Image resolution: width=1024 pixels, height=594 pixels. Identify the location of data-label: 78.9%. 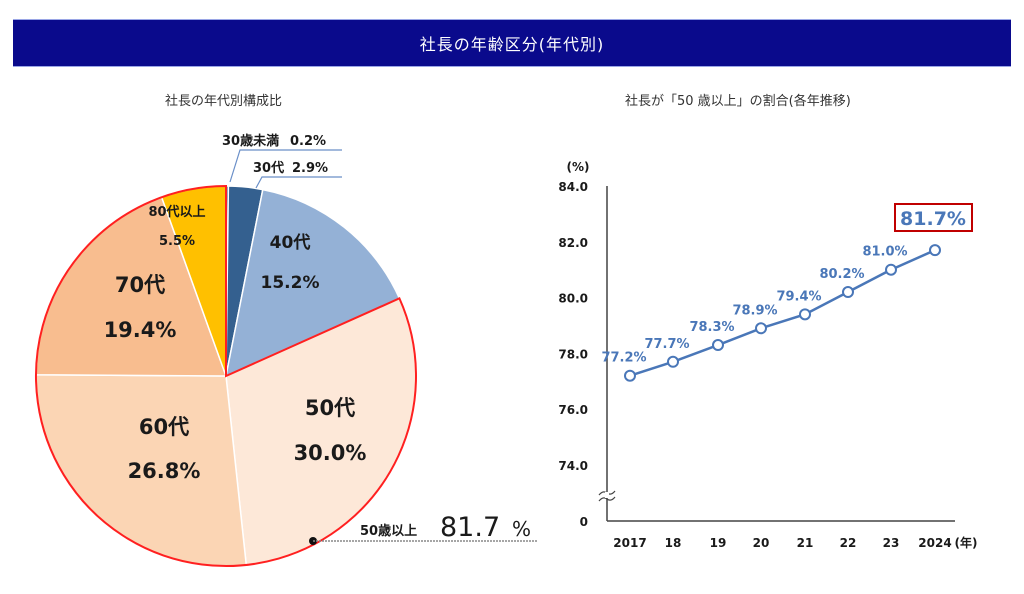
(754, 310).